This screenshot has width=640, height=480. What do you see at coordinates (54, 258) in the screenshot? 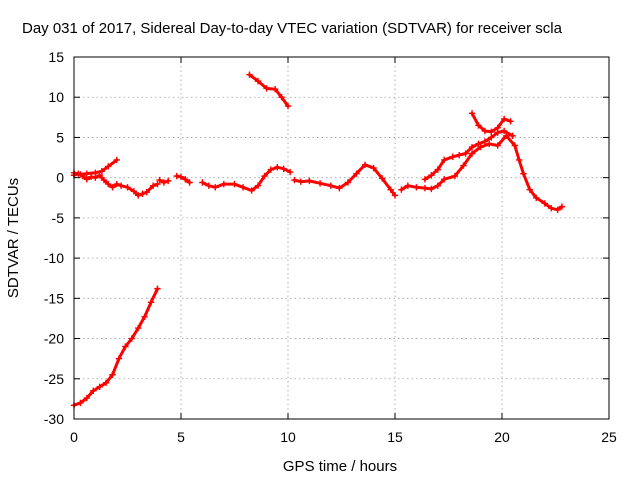
I see `y-tick-label: -10` at bounding box center [54, 258].